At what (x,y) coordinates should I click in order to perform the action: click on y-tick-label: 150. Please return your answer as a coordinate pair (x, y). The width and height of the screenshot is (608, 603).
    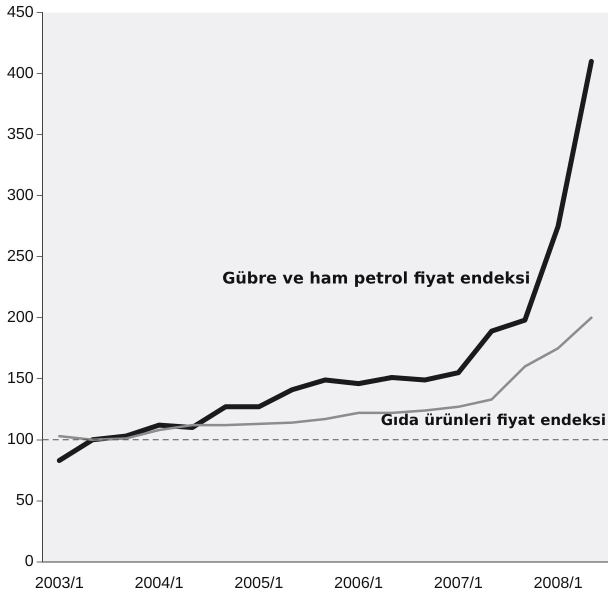
    Looking at the image, I should click on (20, 379).